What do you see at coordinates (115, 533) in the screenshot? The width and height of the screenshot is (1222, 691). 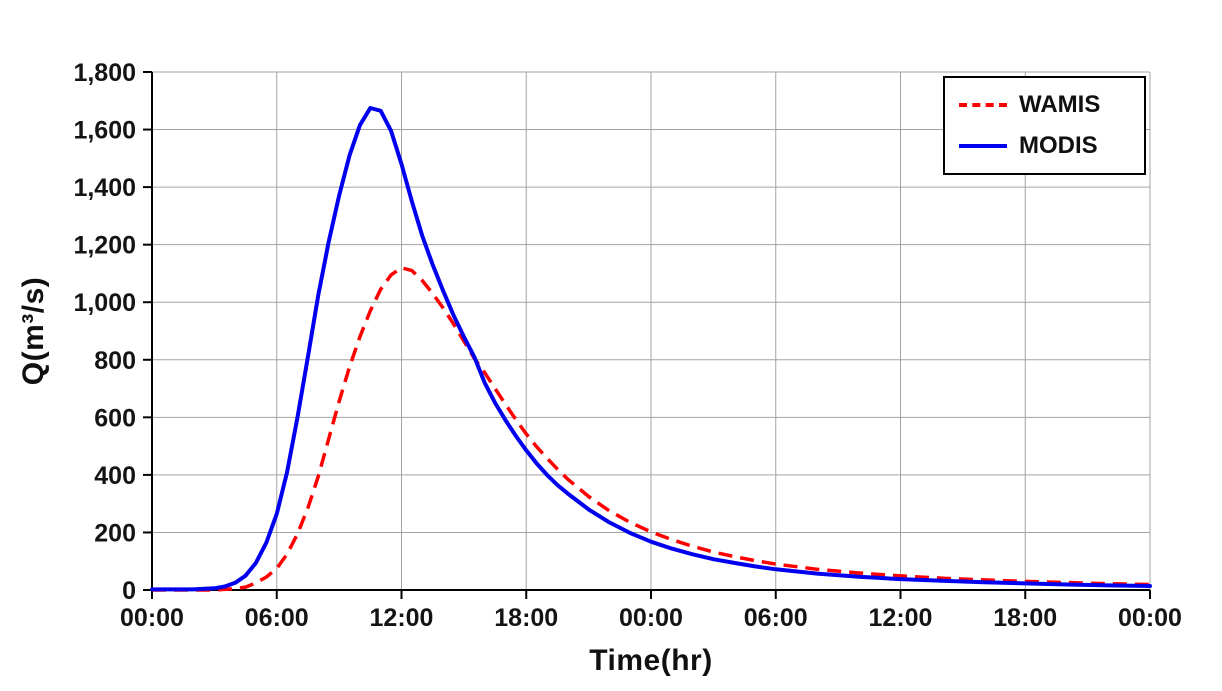 I see `y-tick-label: 200` at bounding box center [115, 533].